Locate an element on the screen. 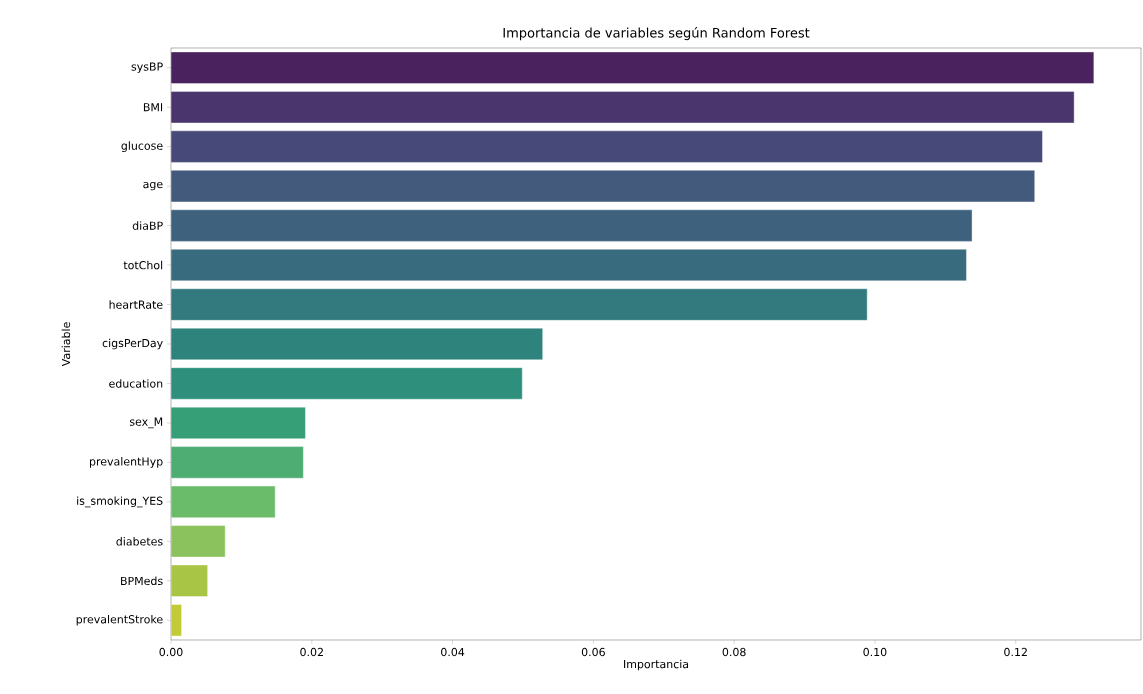  y-tick-label: diaBP is located at coordinates (147, 225).